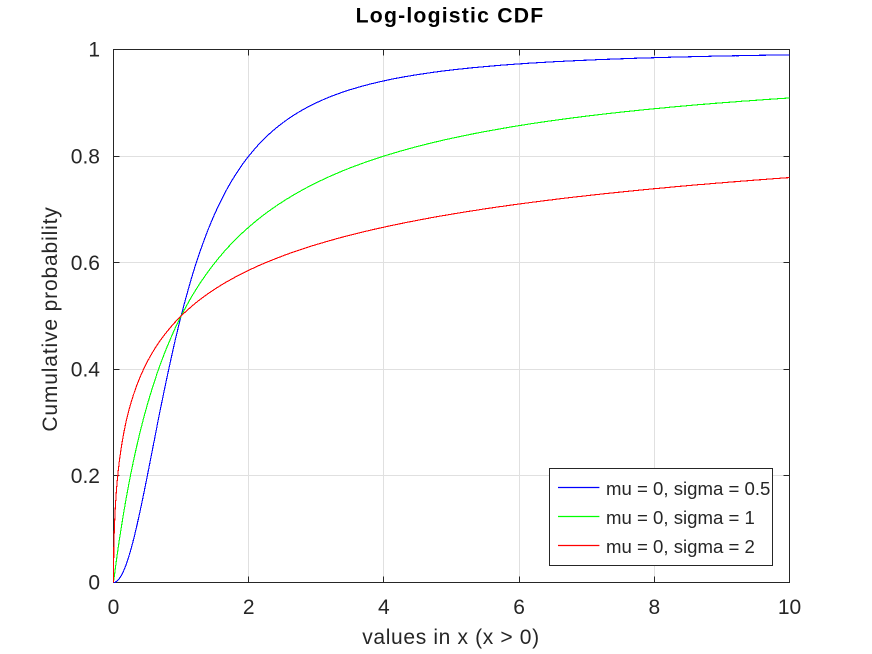 This screenshot has width=872, height=654. Describe the element at coordinates (86, 370) in the screenshot. I see `svg-text: 0.4` at that location.